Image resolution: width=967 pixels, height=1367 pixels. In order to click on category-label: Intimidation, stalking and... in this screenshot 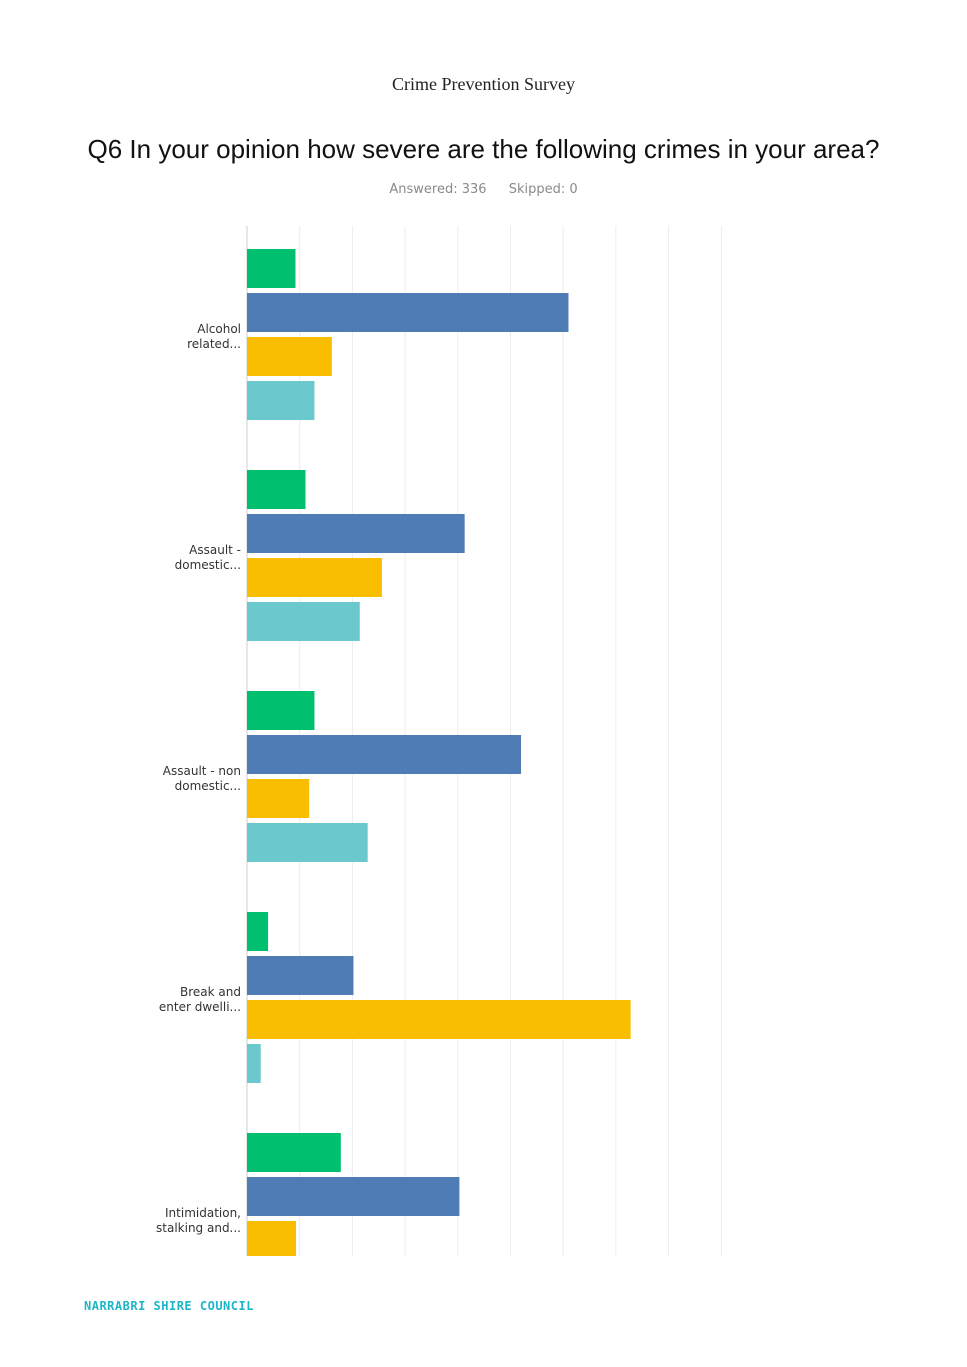, I will do `click(198, 1220)`.